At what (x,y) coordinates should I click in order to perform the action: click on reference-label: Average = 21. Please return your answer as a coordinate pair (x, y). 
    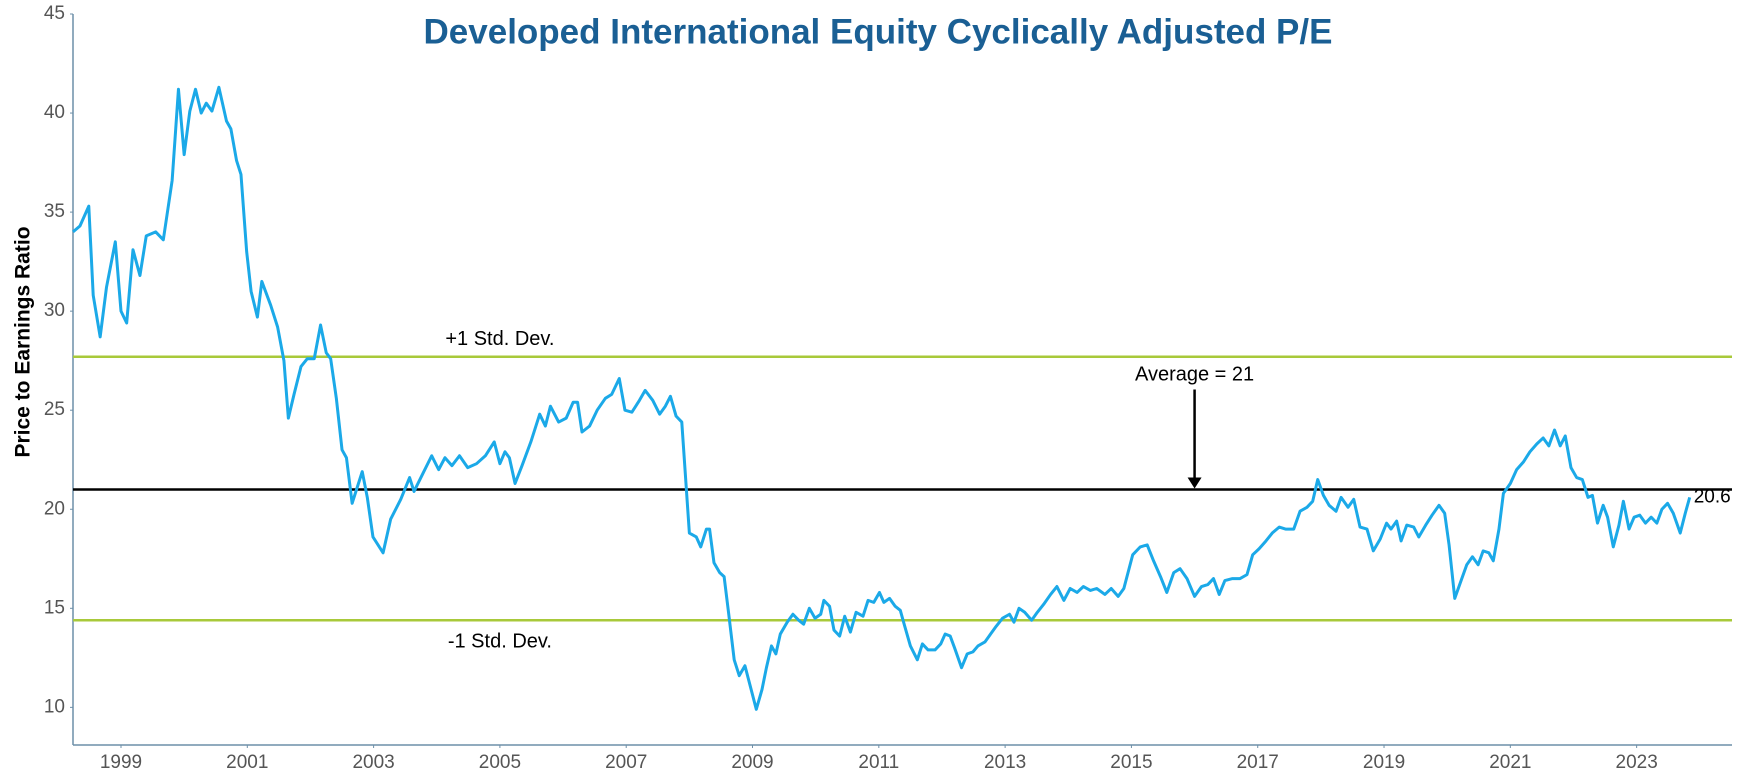
    Looking at the image, I should click on (1194, 375).